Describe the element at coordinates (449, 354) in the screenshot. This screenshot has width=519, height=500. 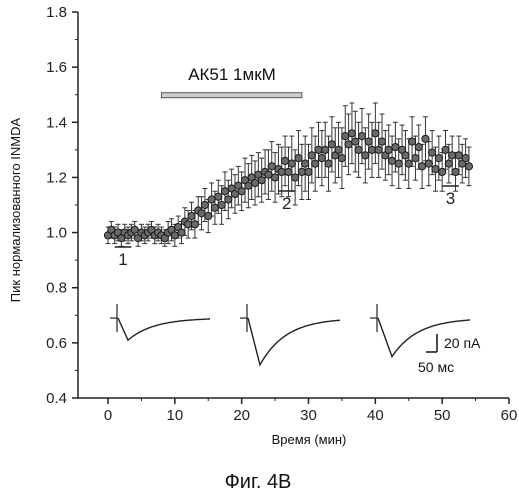
I see `scale-bar: 20 пА 50 мс` at that location.